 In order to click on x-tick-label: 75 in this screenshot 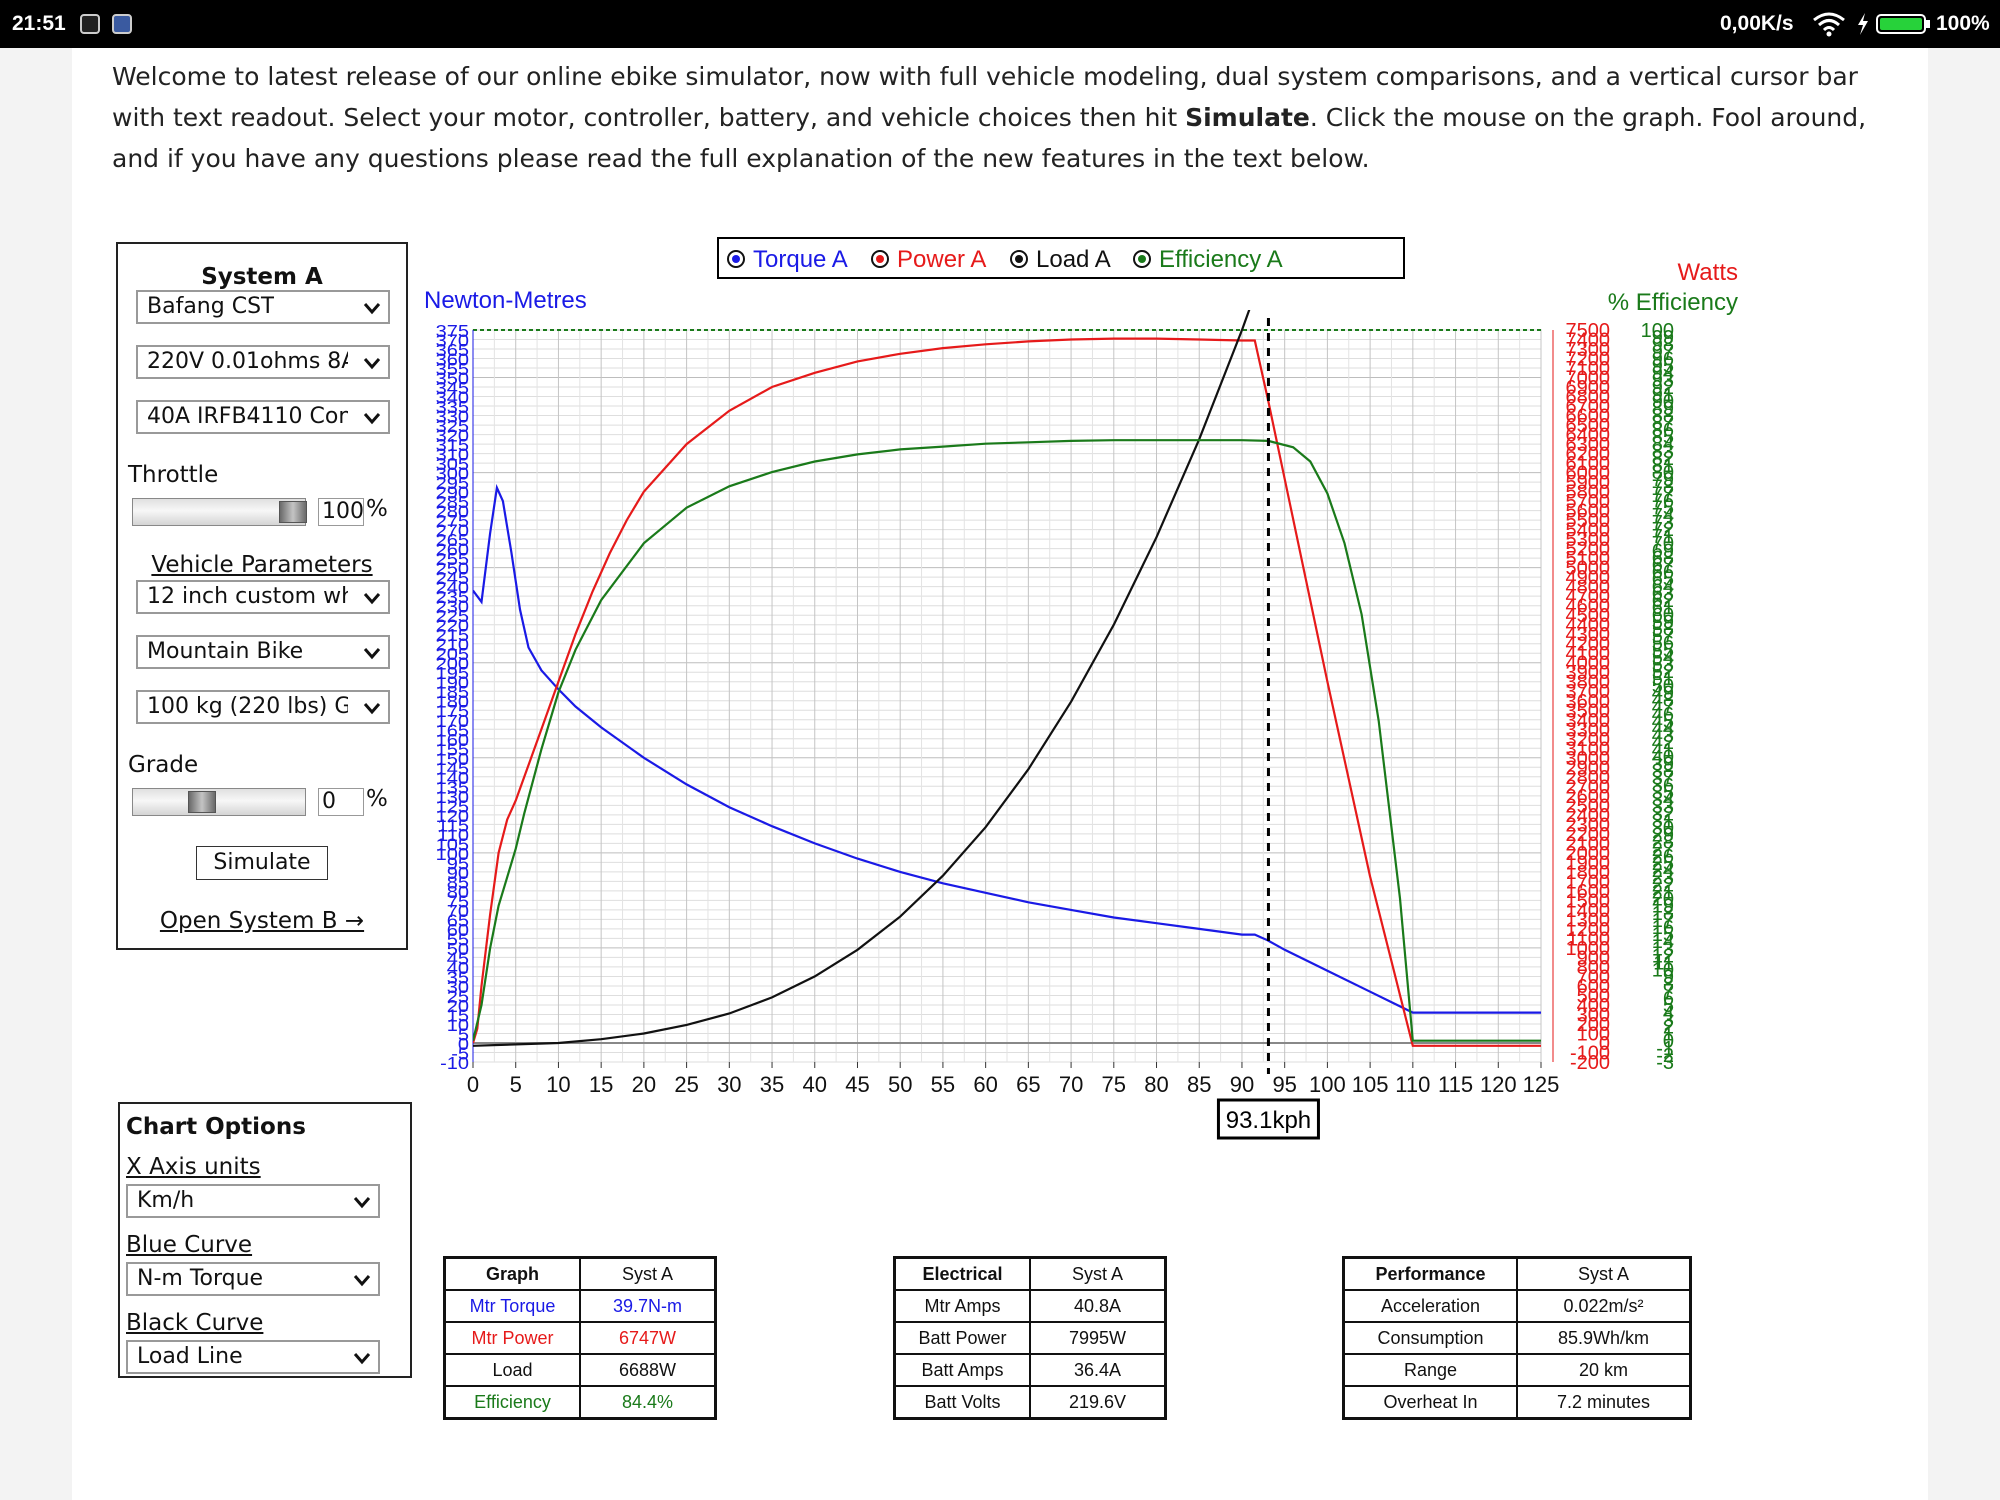, I will do `click(1114, 1084)`.